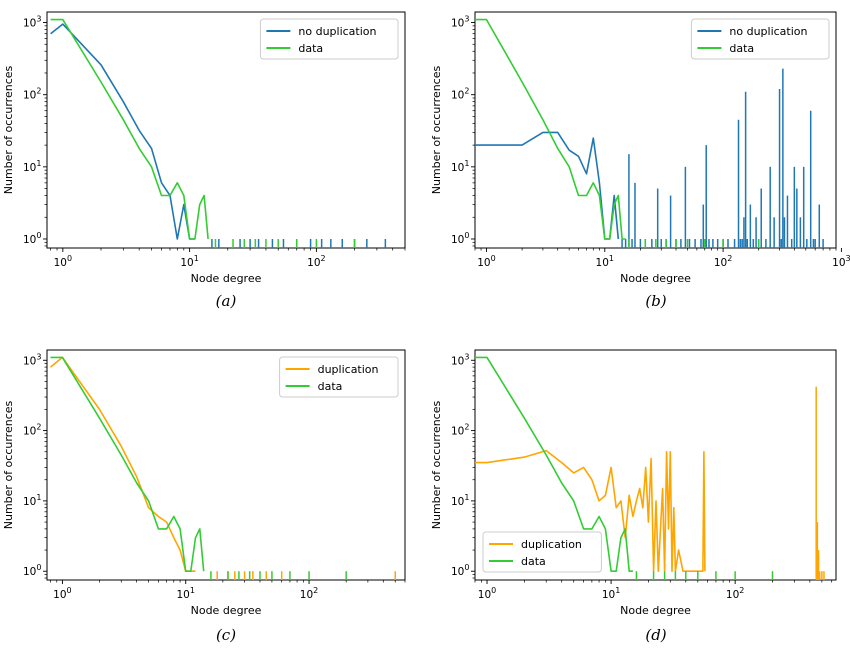 The height and width of the screenshot is (654, 850). Describe the element at coordinates (226, 635) in the screenshot. I see `panel-caption: (c)` at that location.